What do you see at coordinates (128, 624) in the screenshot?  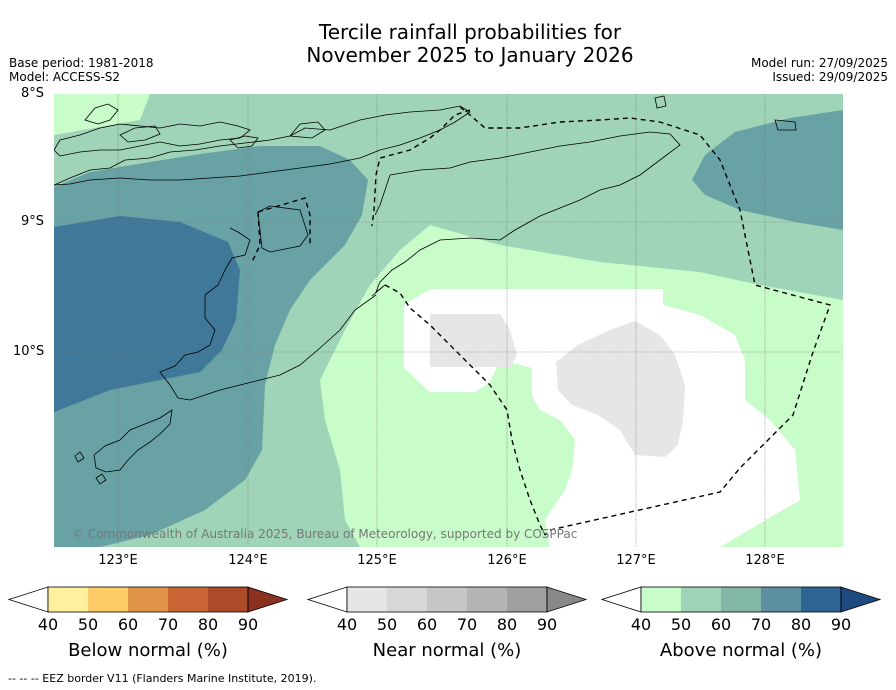 I see `colorbar-below-tick: 60` at bounding box center [128, 624].